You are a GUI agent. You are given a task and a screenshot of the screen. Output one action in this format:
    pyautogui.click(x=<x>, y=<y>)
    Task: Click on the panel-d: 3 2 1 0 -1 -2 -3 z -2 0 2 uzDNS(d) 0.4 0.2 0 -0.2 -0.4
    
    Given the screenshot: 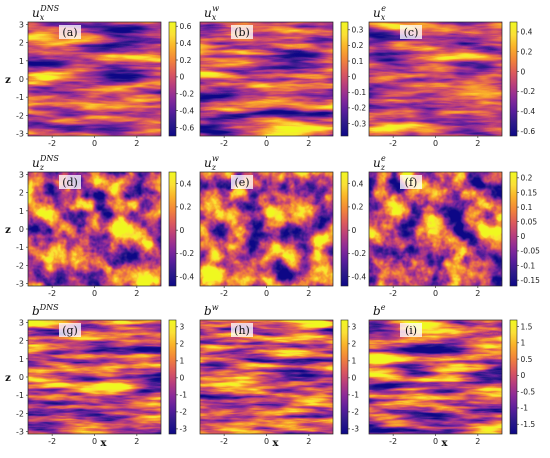 What is the action you would take?
    pyautogui.click(x=99, y=226)
    